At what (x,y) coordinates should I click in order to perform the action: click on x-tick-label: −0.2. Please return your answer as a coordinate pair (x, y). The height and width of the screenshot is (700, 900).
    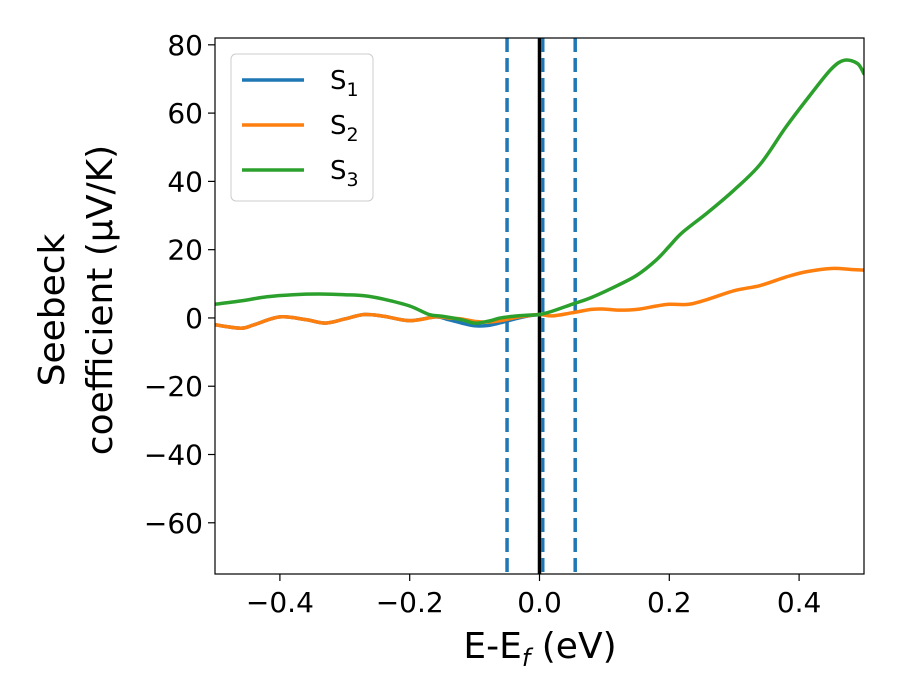
    Looking at the image, I should click on (410, 602).